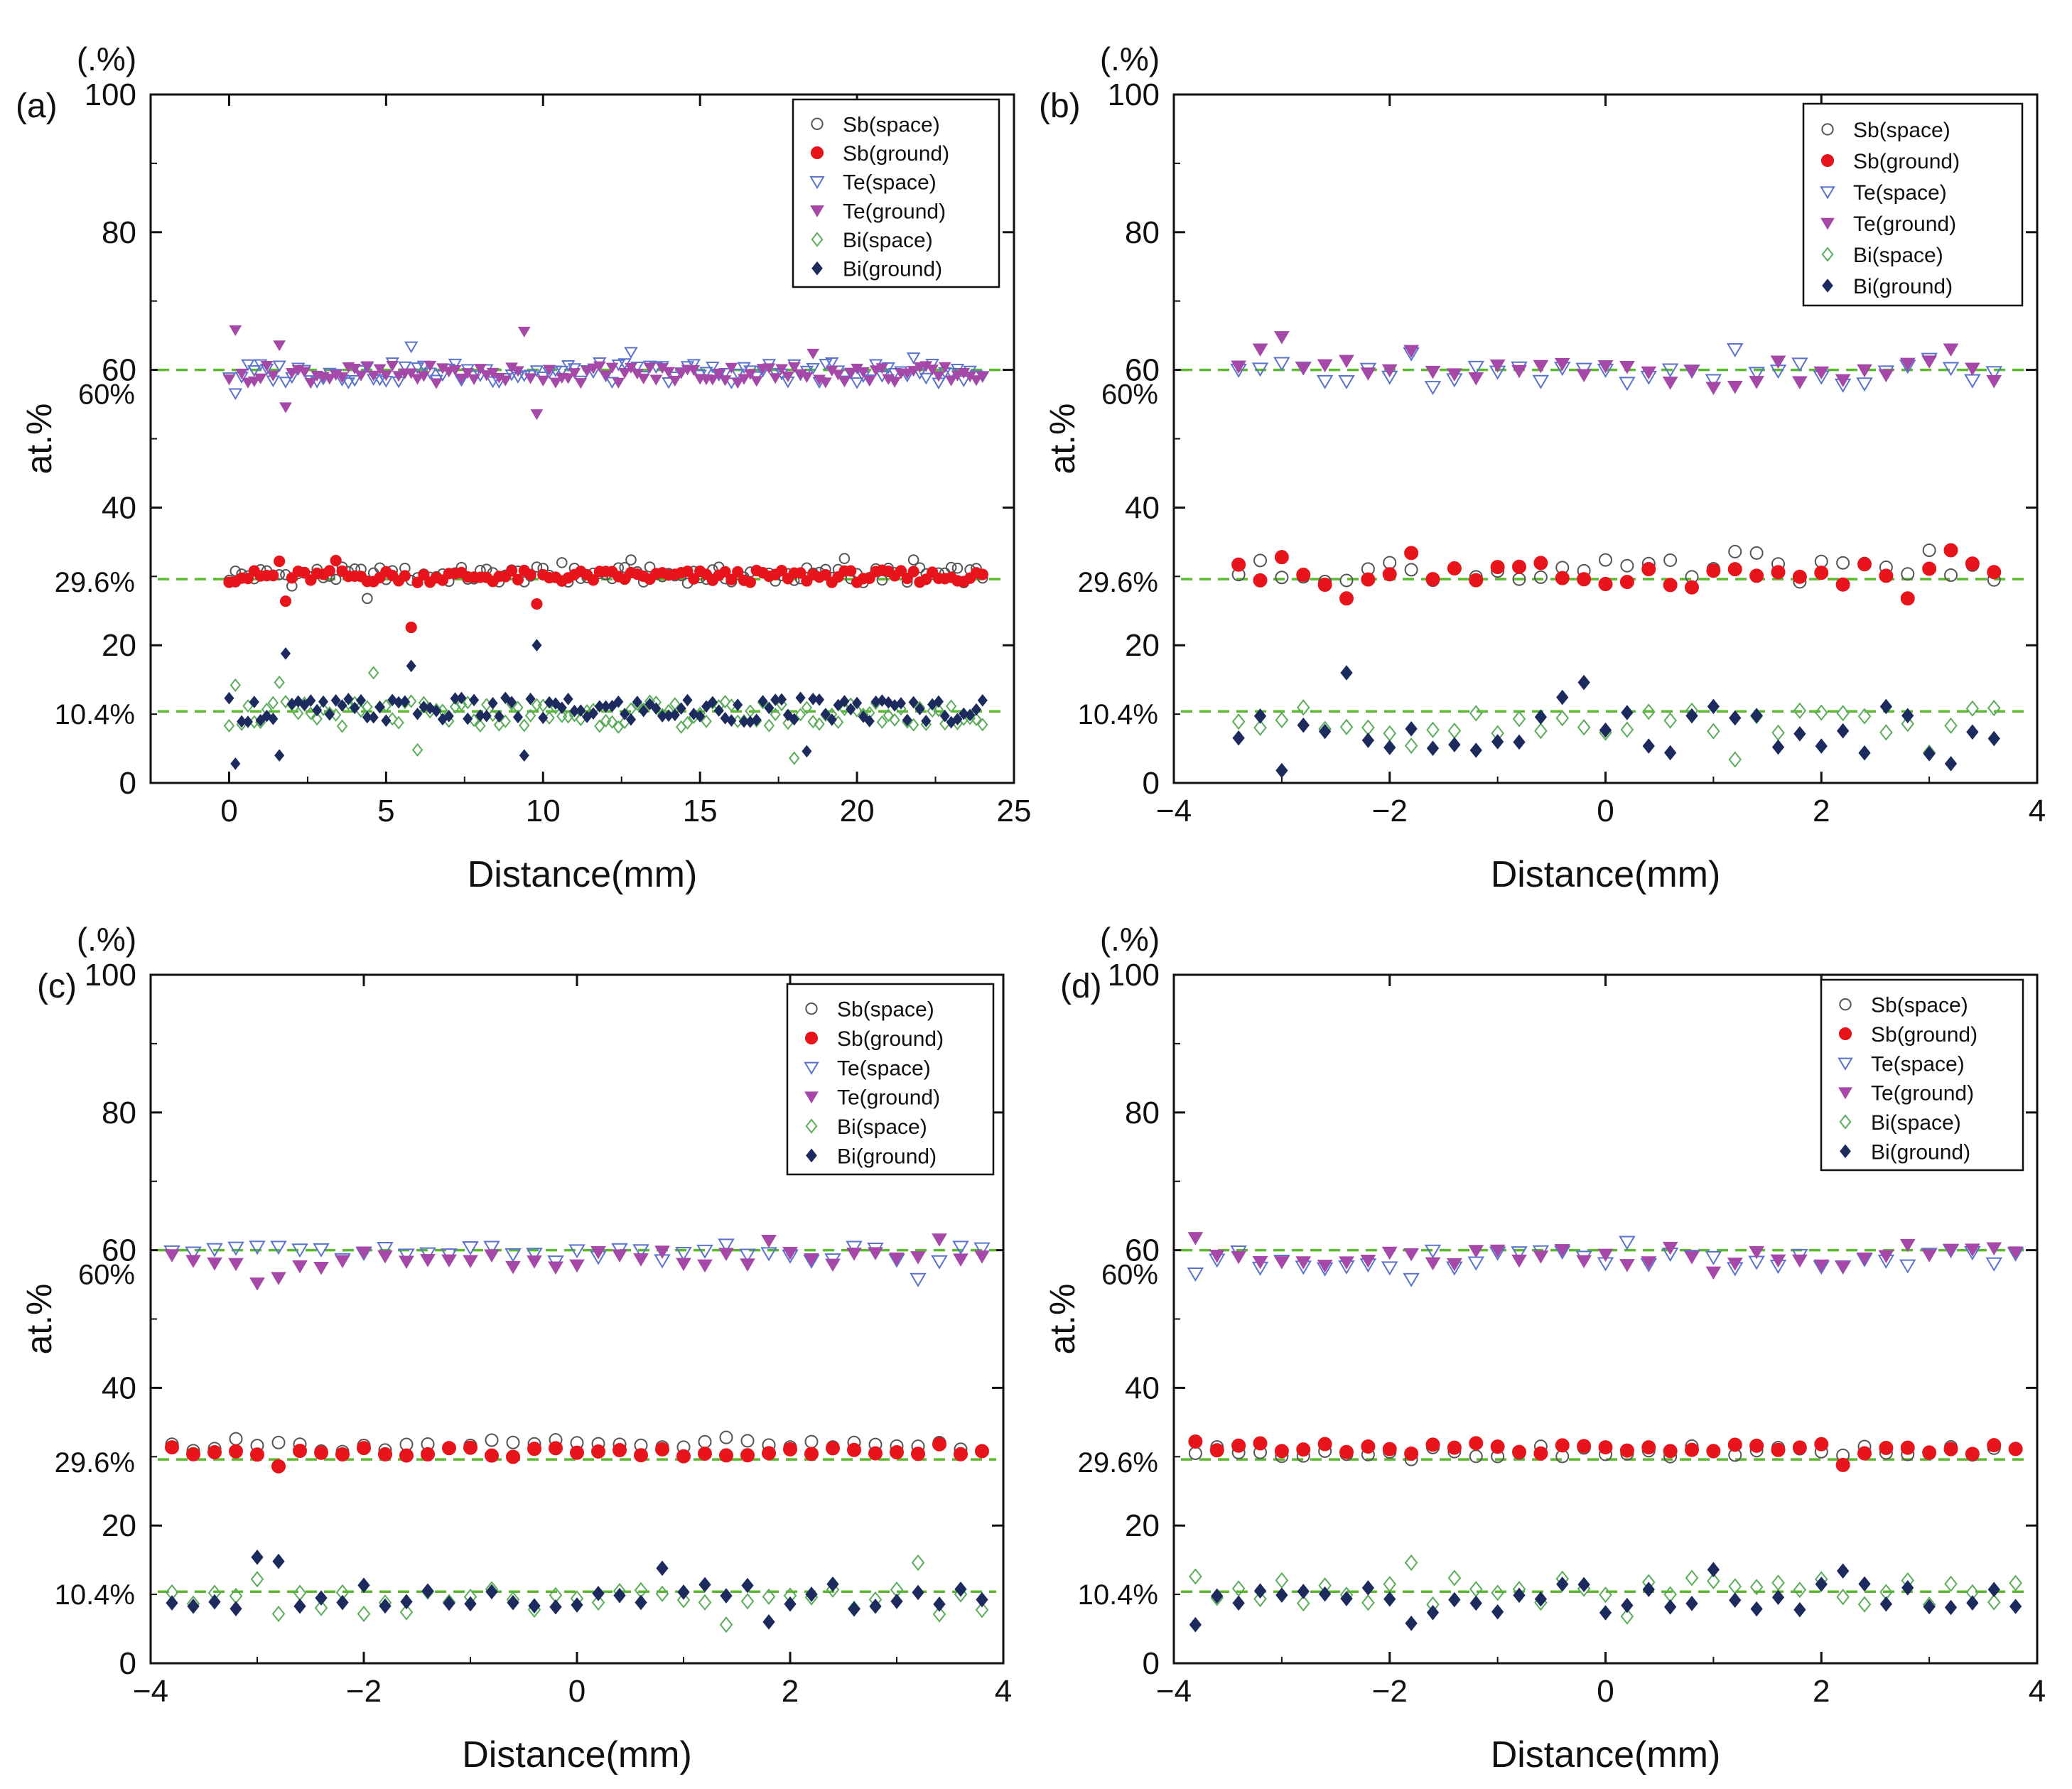  I want to click on x-tick-label: −2, so click(1390, 1691).